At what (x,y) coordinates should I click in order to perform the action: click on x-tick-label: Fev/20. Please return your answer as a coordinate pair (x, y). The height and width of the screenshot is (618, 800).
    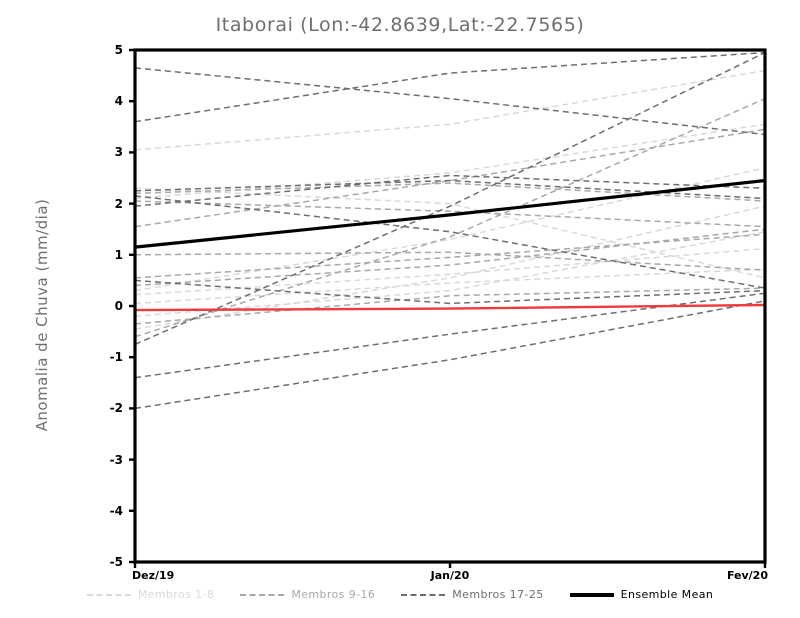
    Looking at the image, I should click on (747, 575).